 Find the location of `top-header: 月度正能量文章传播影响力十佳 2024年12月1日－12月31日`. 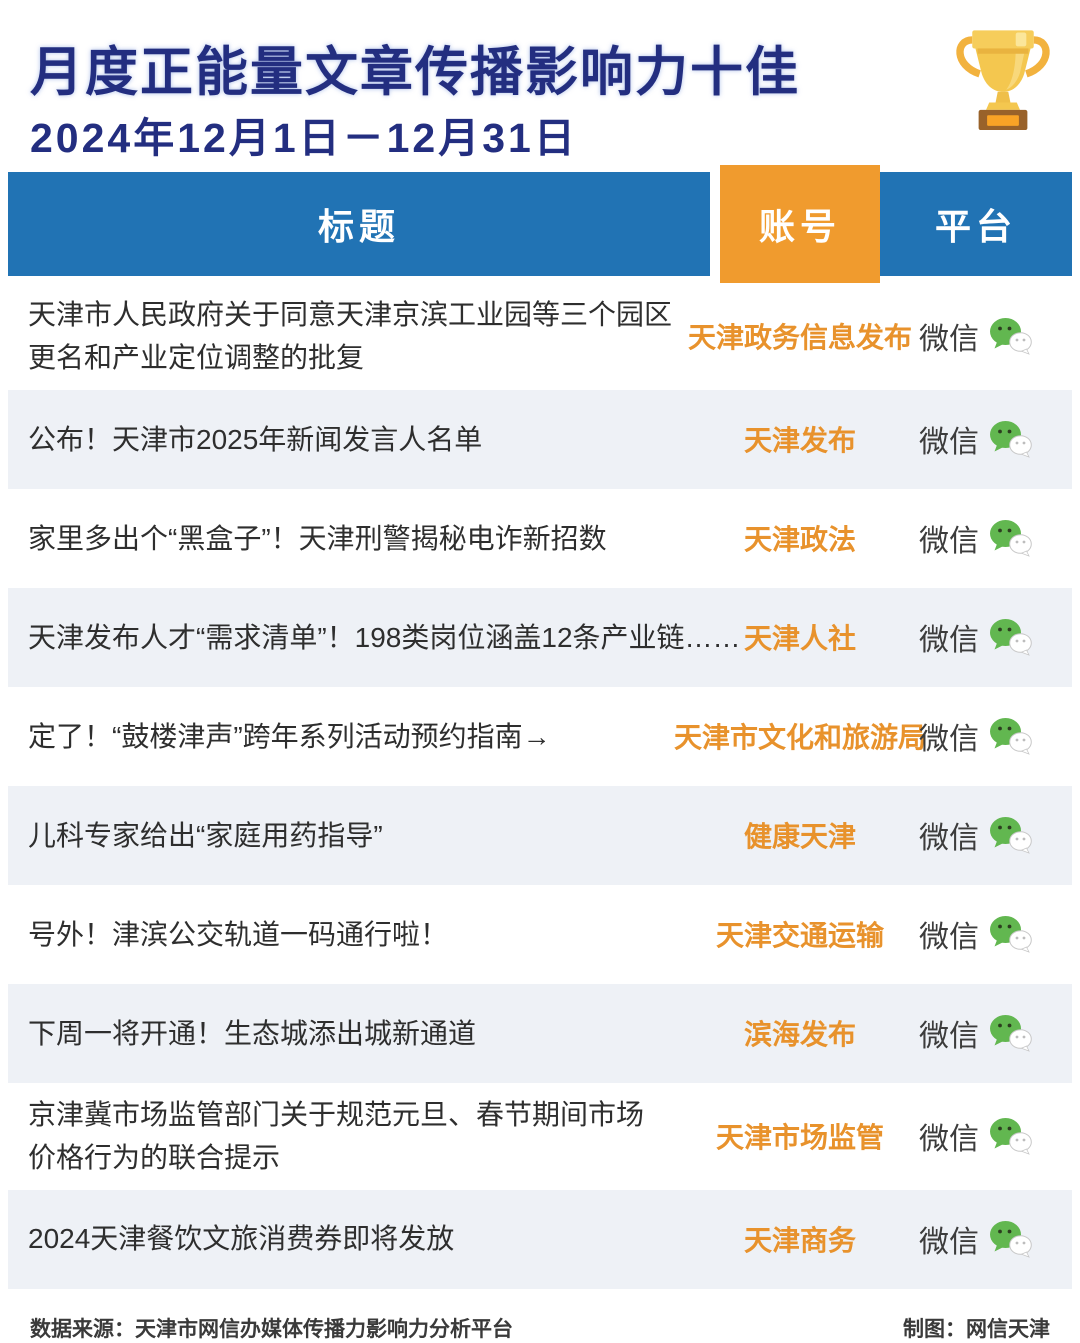

top-header: 月度正能量文章传播影响力十佳 2024年12月1日－12月31日 is located at coordinates (540, 82).